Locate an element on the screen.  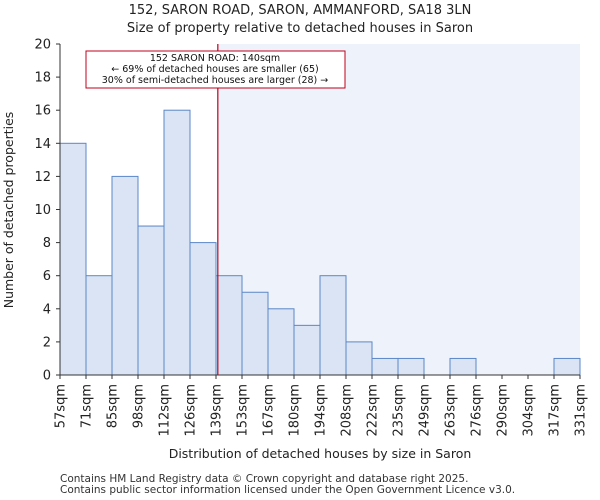
x-tick-label: 167sqm is located at coordinates (269, 410).